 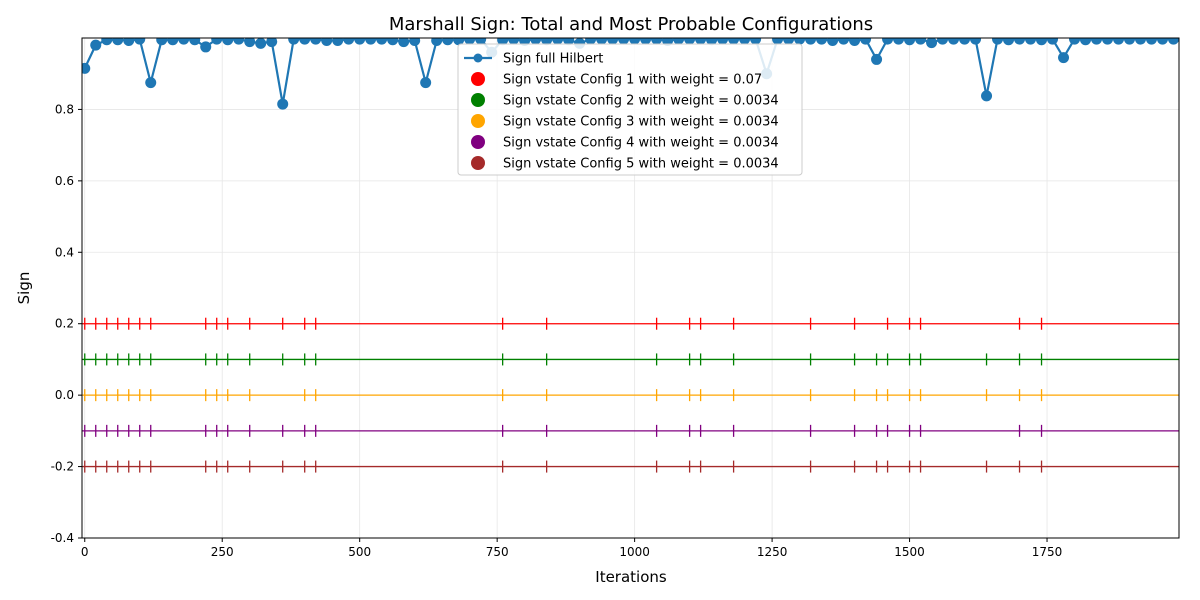 I want to click on legend-box, so click(x=630, y=109).